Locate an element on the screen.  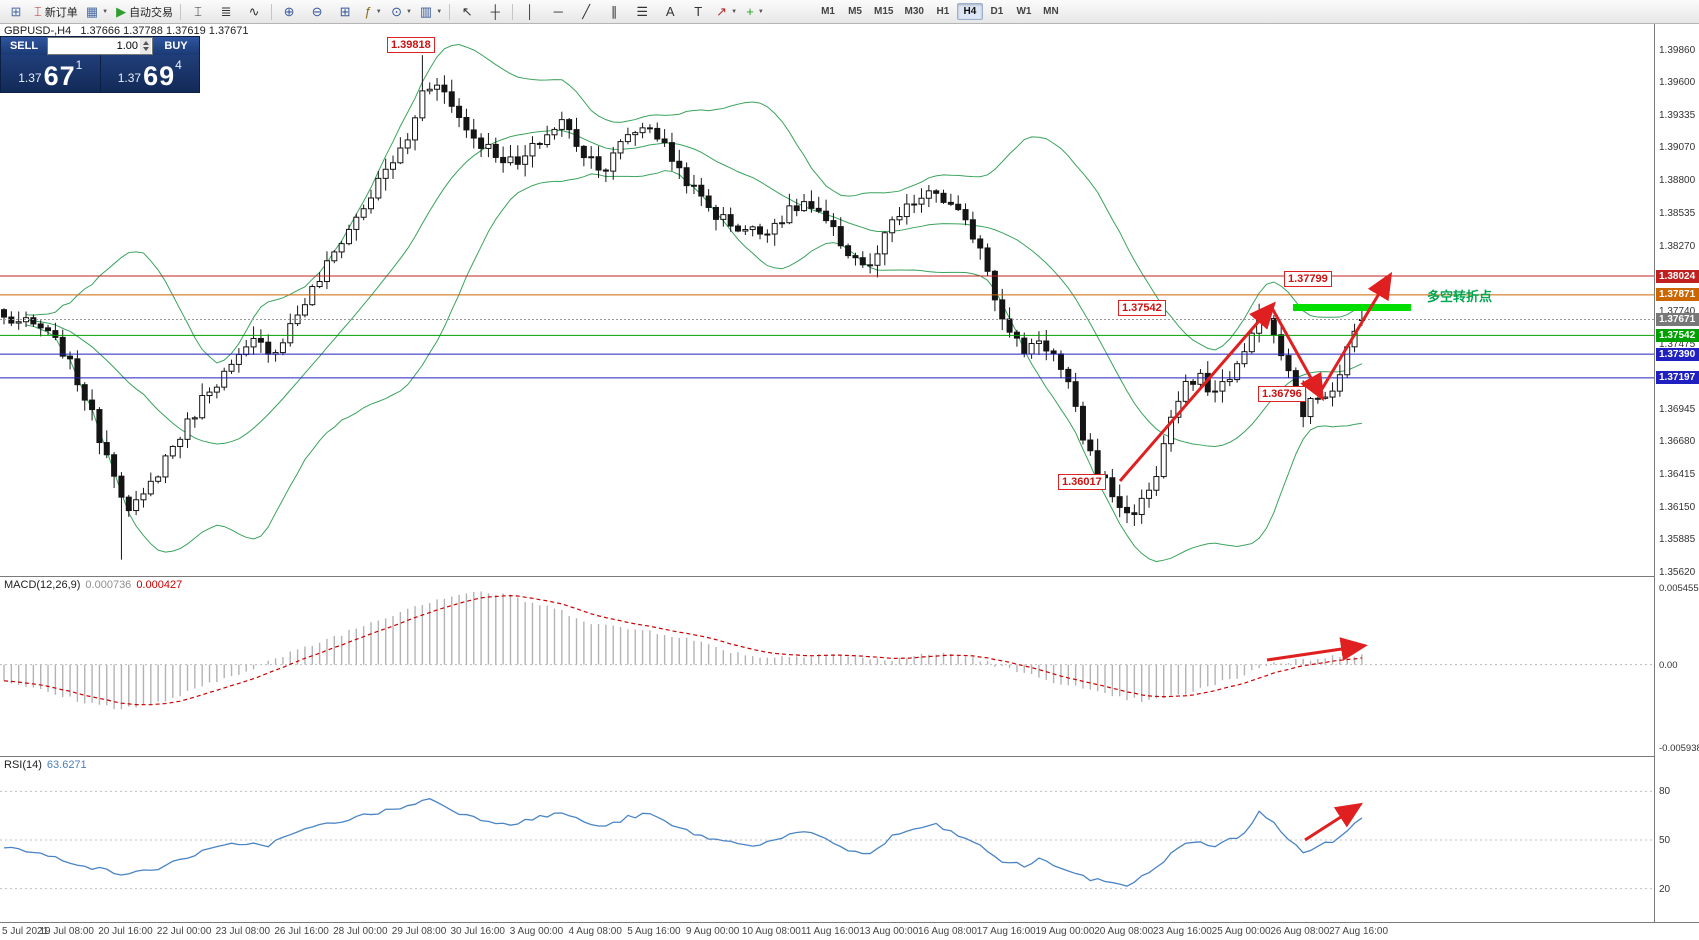
date-label: 19 Jul 08:00 is located at coordinates (66, 931).